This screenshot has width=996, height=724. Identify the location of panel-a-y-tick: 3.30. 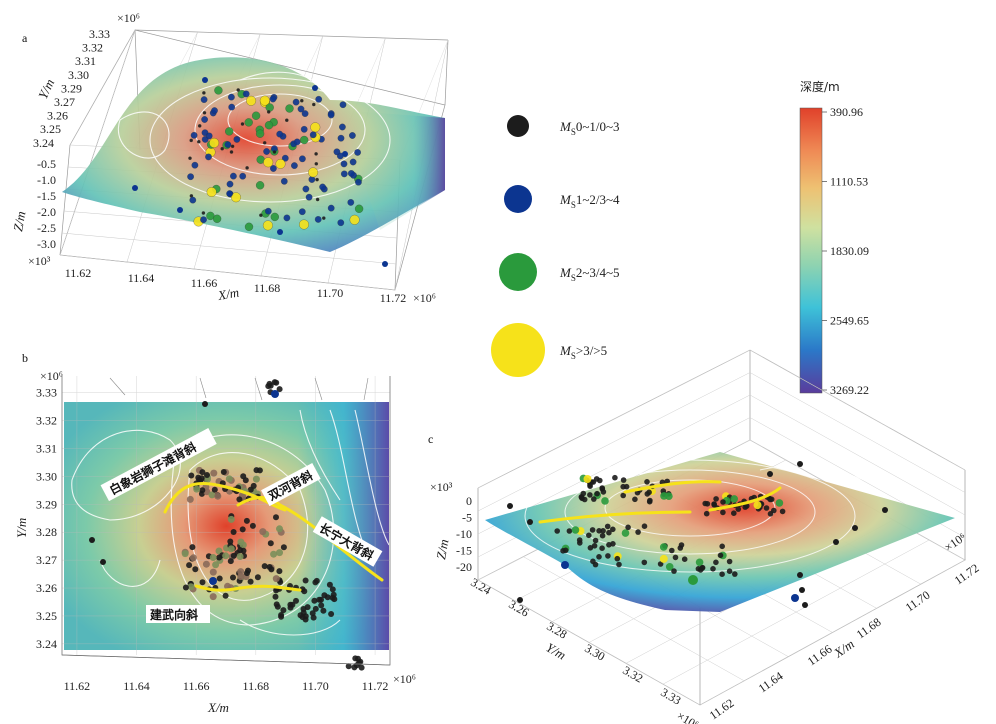
(78, 75).